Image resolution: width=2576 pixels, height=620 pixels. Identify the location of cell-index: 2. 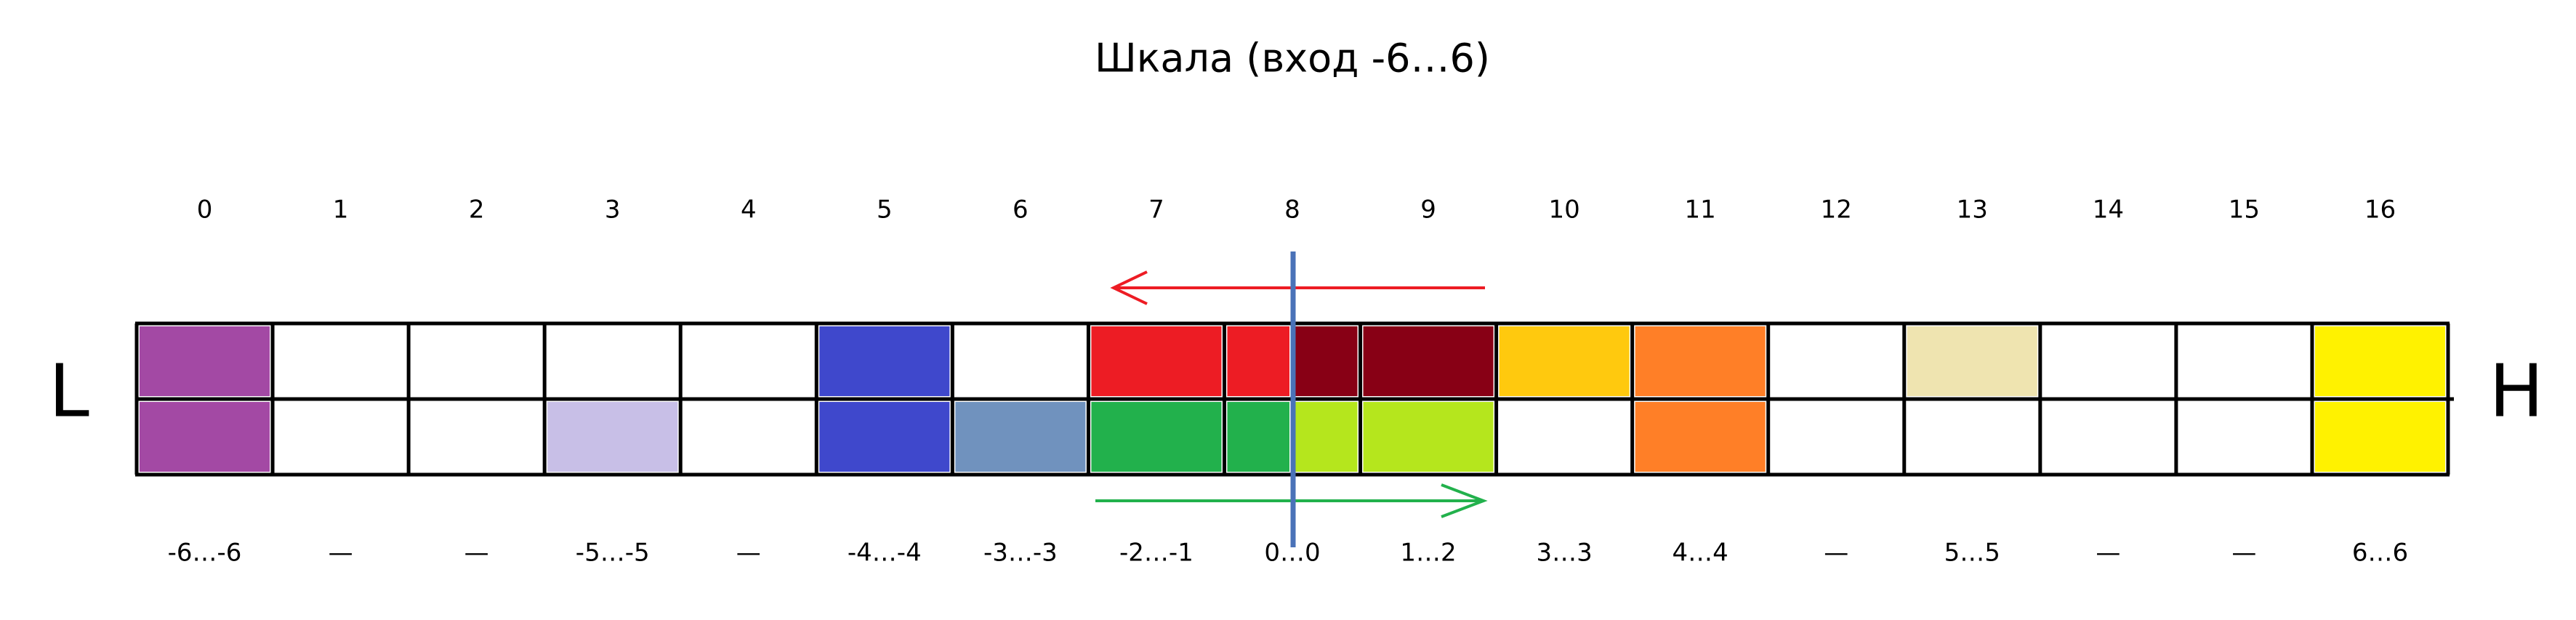
(477, 210).